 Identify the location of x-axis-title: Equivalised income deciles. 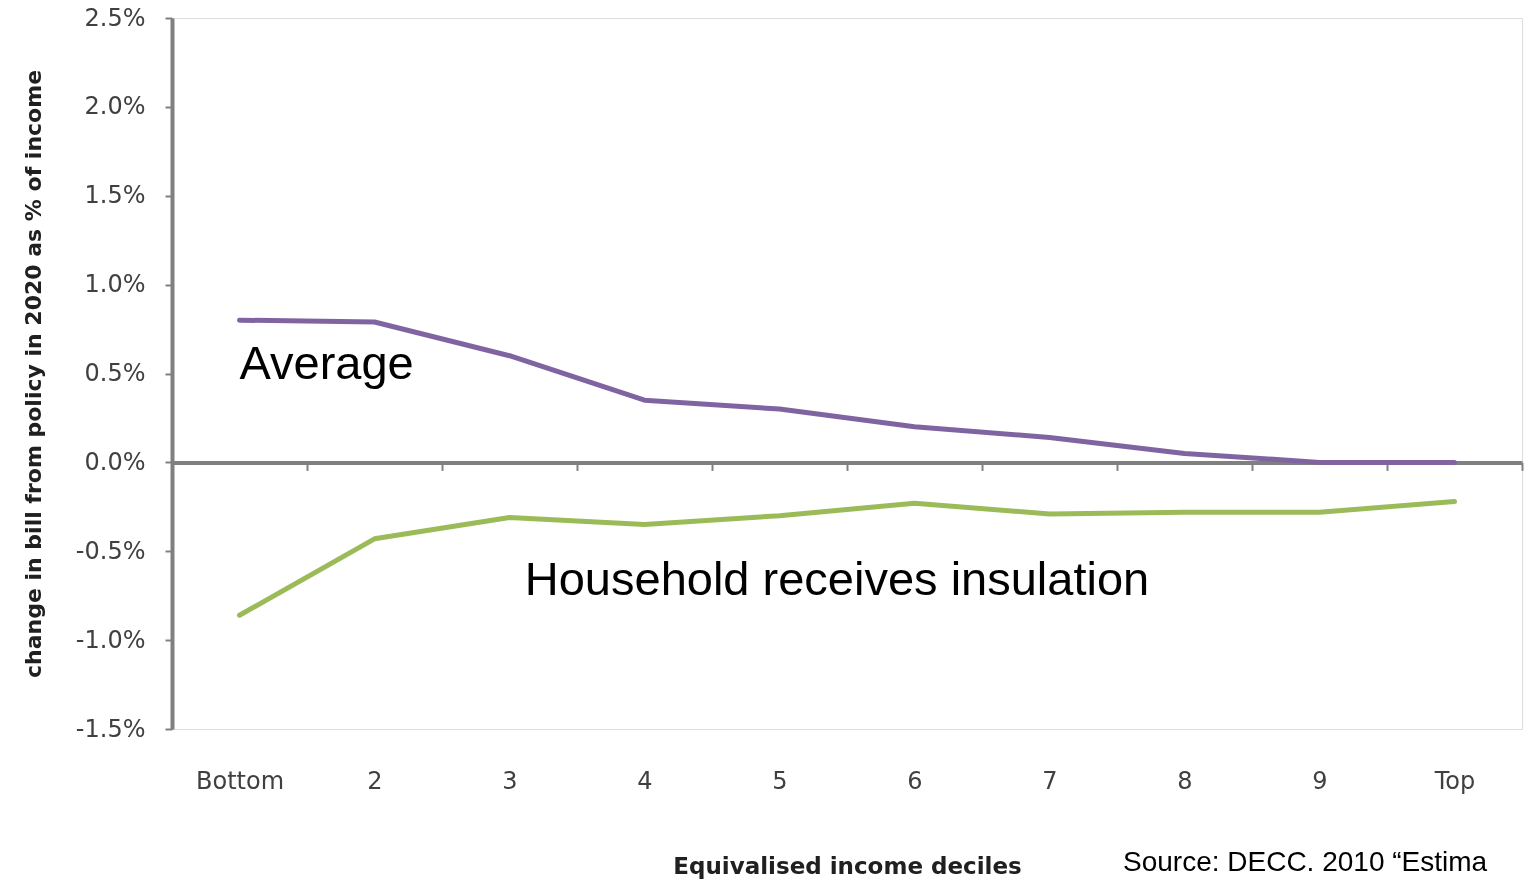
(847, 865).